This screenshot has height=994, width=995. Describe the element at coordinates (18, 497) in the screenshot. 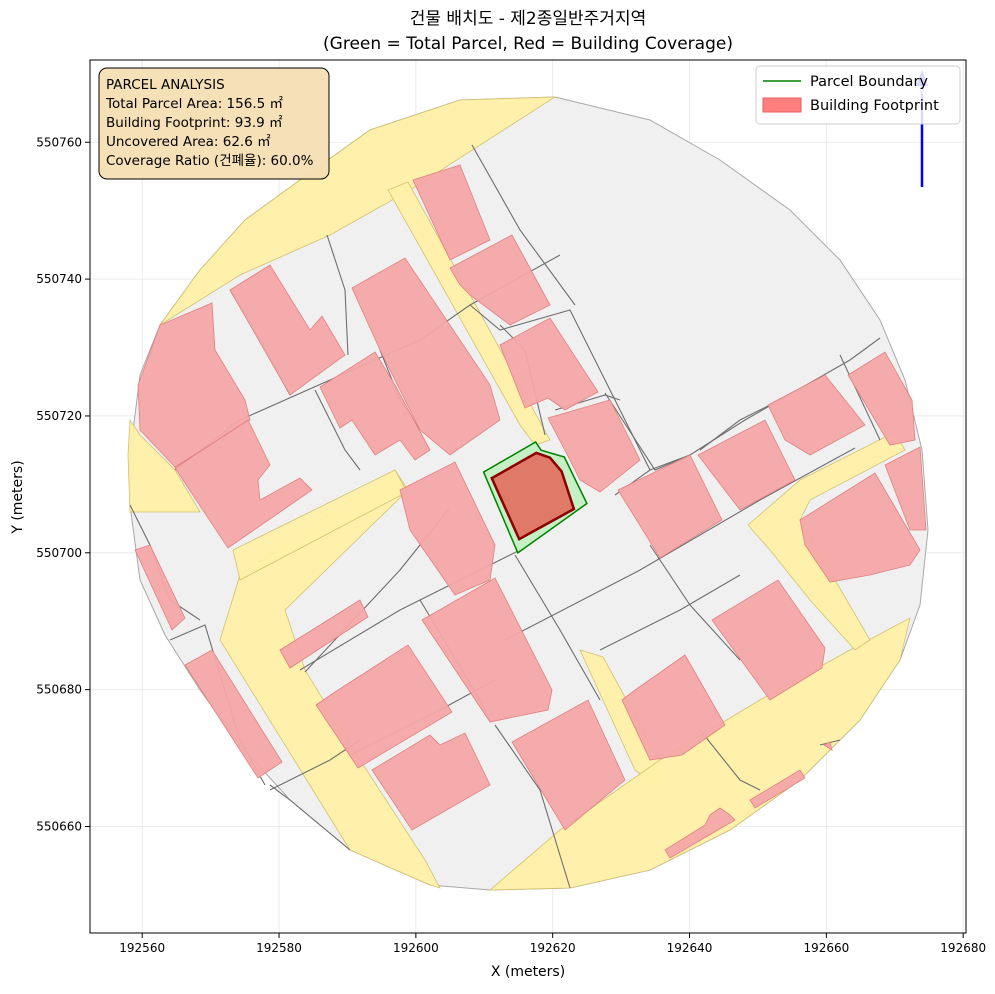

I see `y-axis-label: Y (meters)` at that location.